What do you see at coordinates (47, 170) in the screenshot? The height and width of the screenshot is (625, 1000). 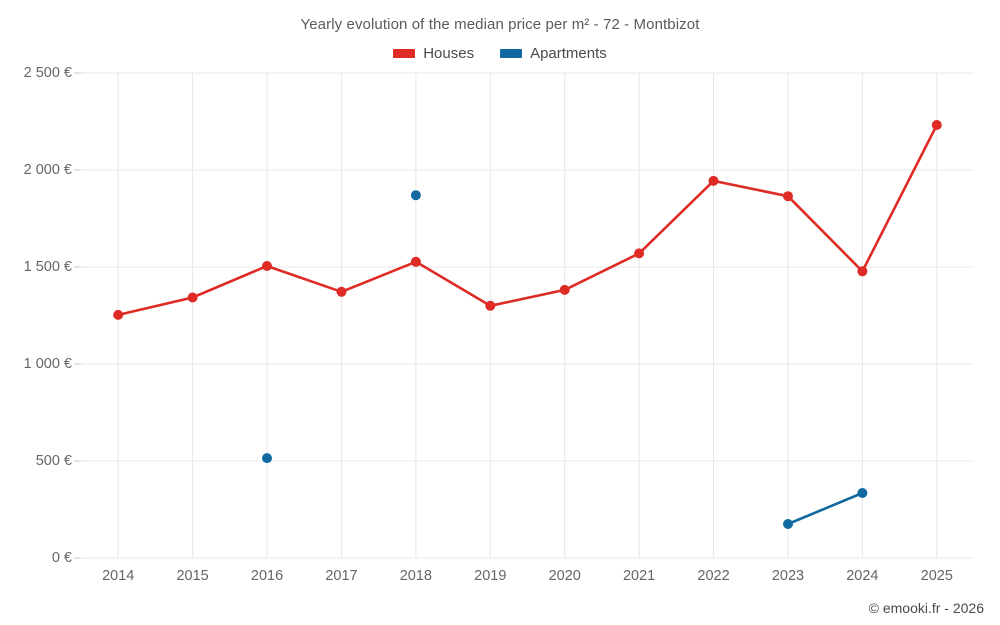 I see `y-tick-label: 2 000 €` at bounding box center [47, 170].